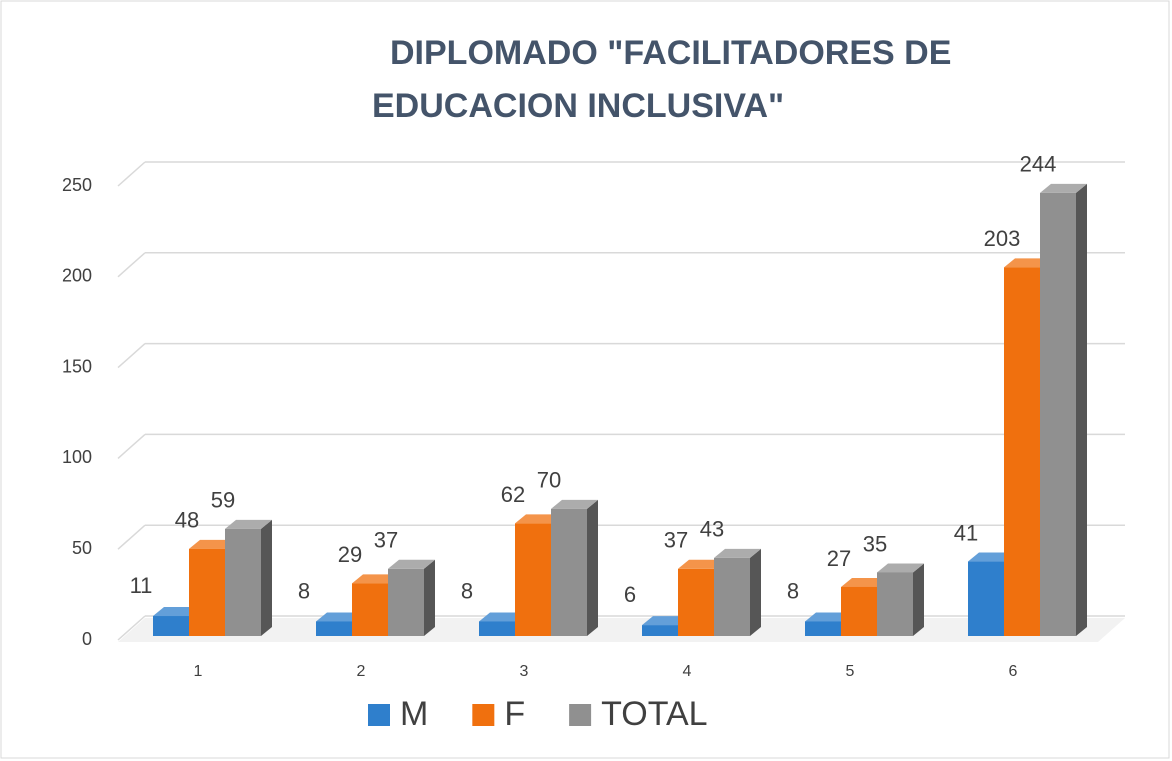 The image size is (1172, 761). What do you see at coordinates (630, 594) in the screenshot?
I see `data-label: 6` at bounding box center [630, 594].